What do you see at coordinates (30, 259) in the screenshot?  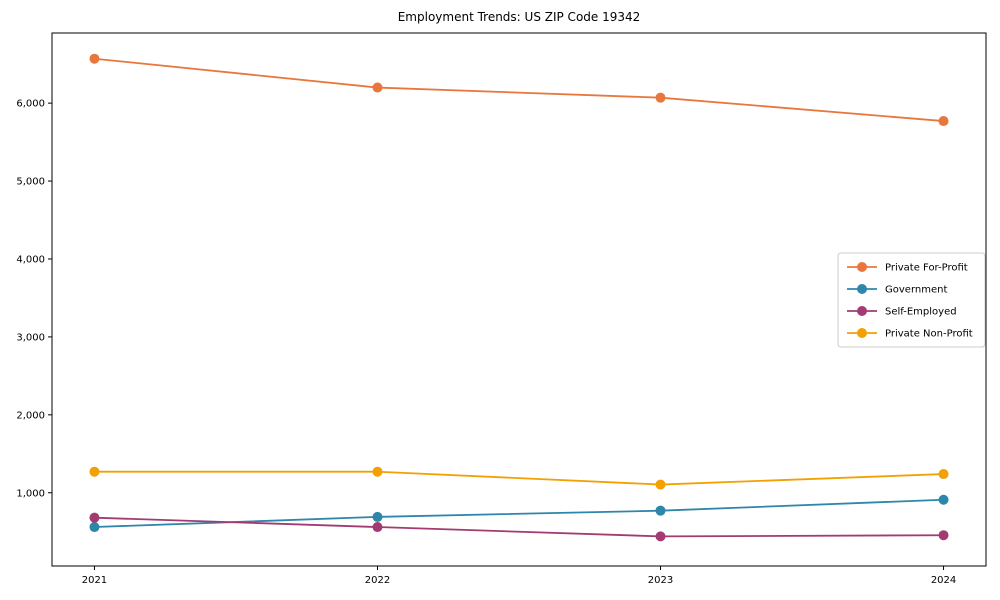 I see `y-tick-label: 4,000` at bounding box center [30, 259].